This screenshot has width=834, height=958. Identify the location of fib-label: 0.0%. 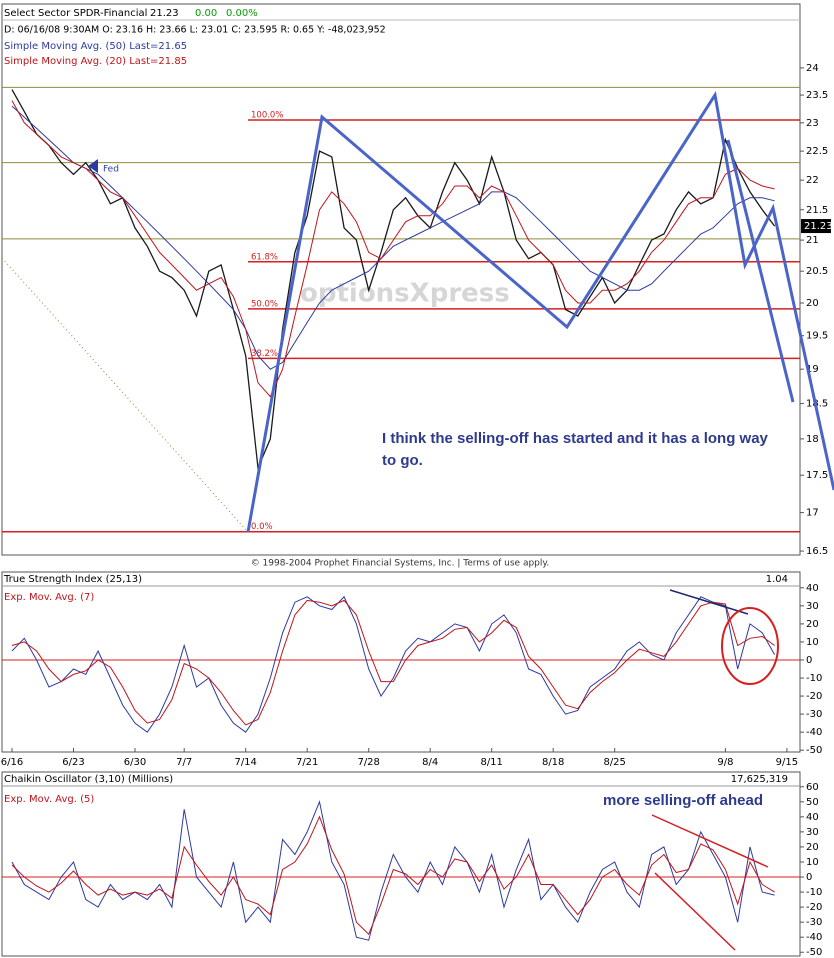
(262, 527).